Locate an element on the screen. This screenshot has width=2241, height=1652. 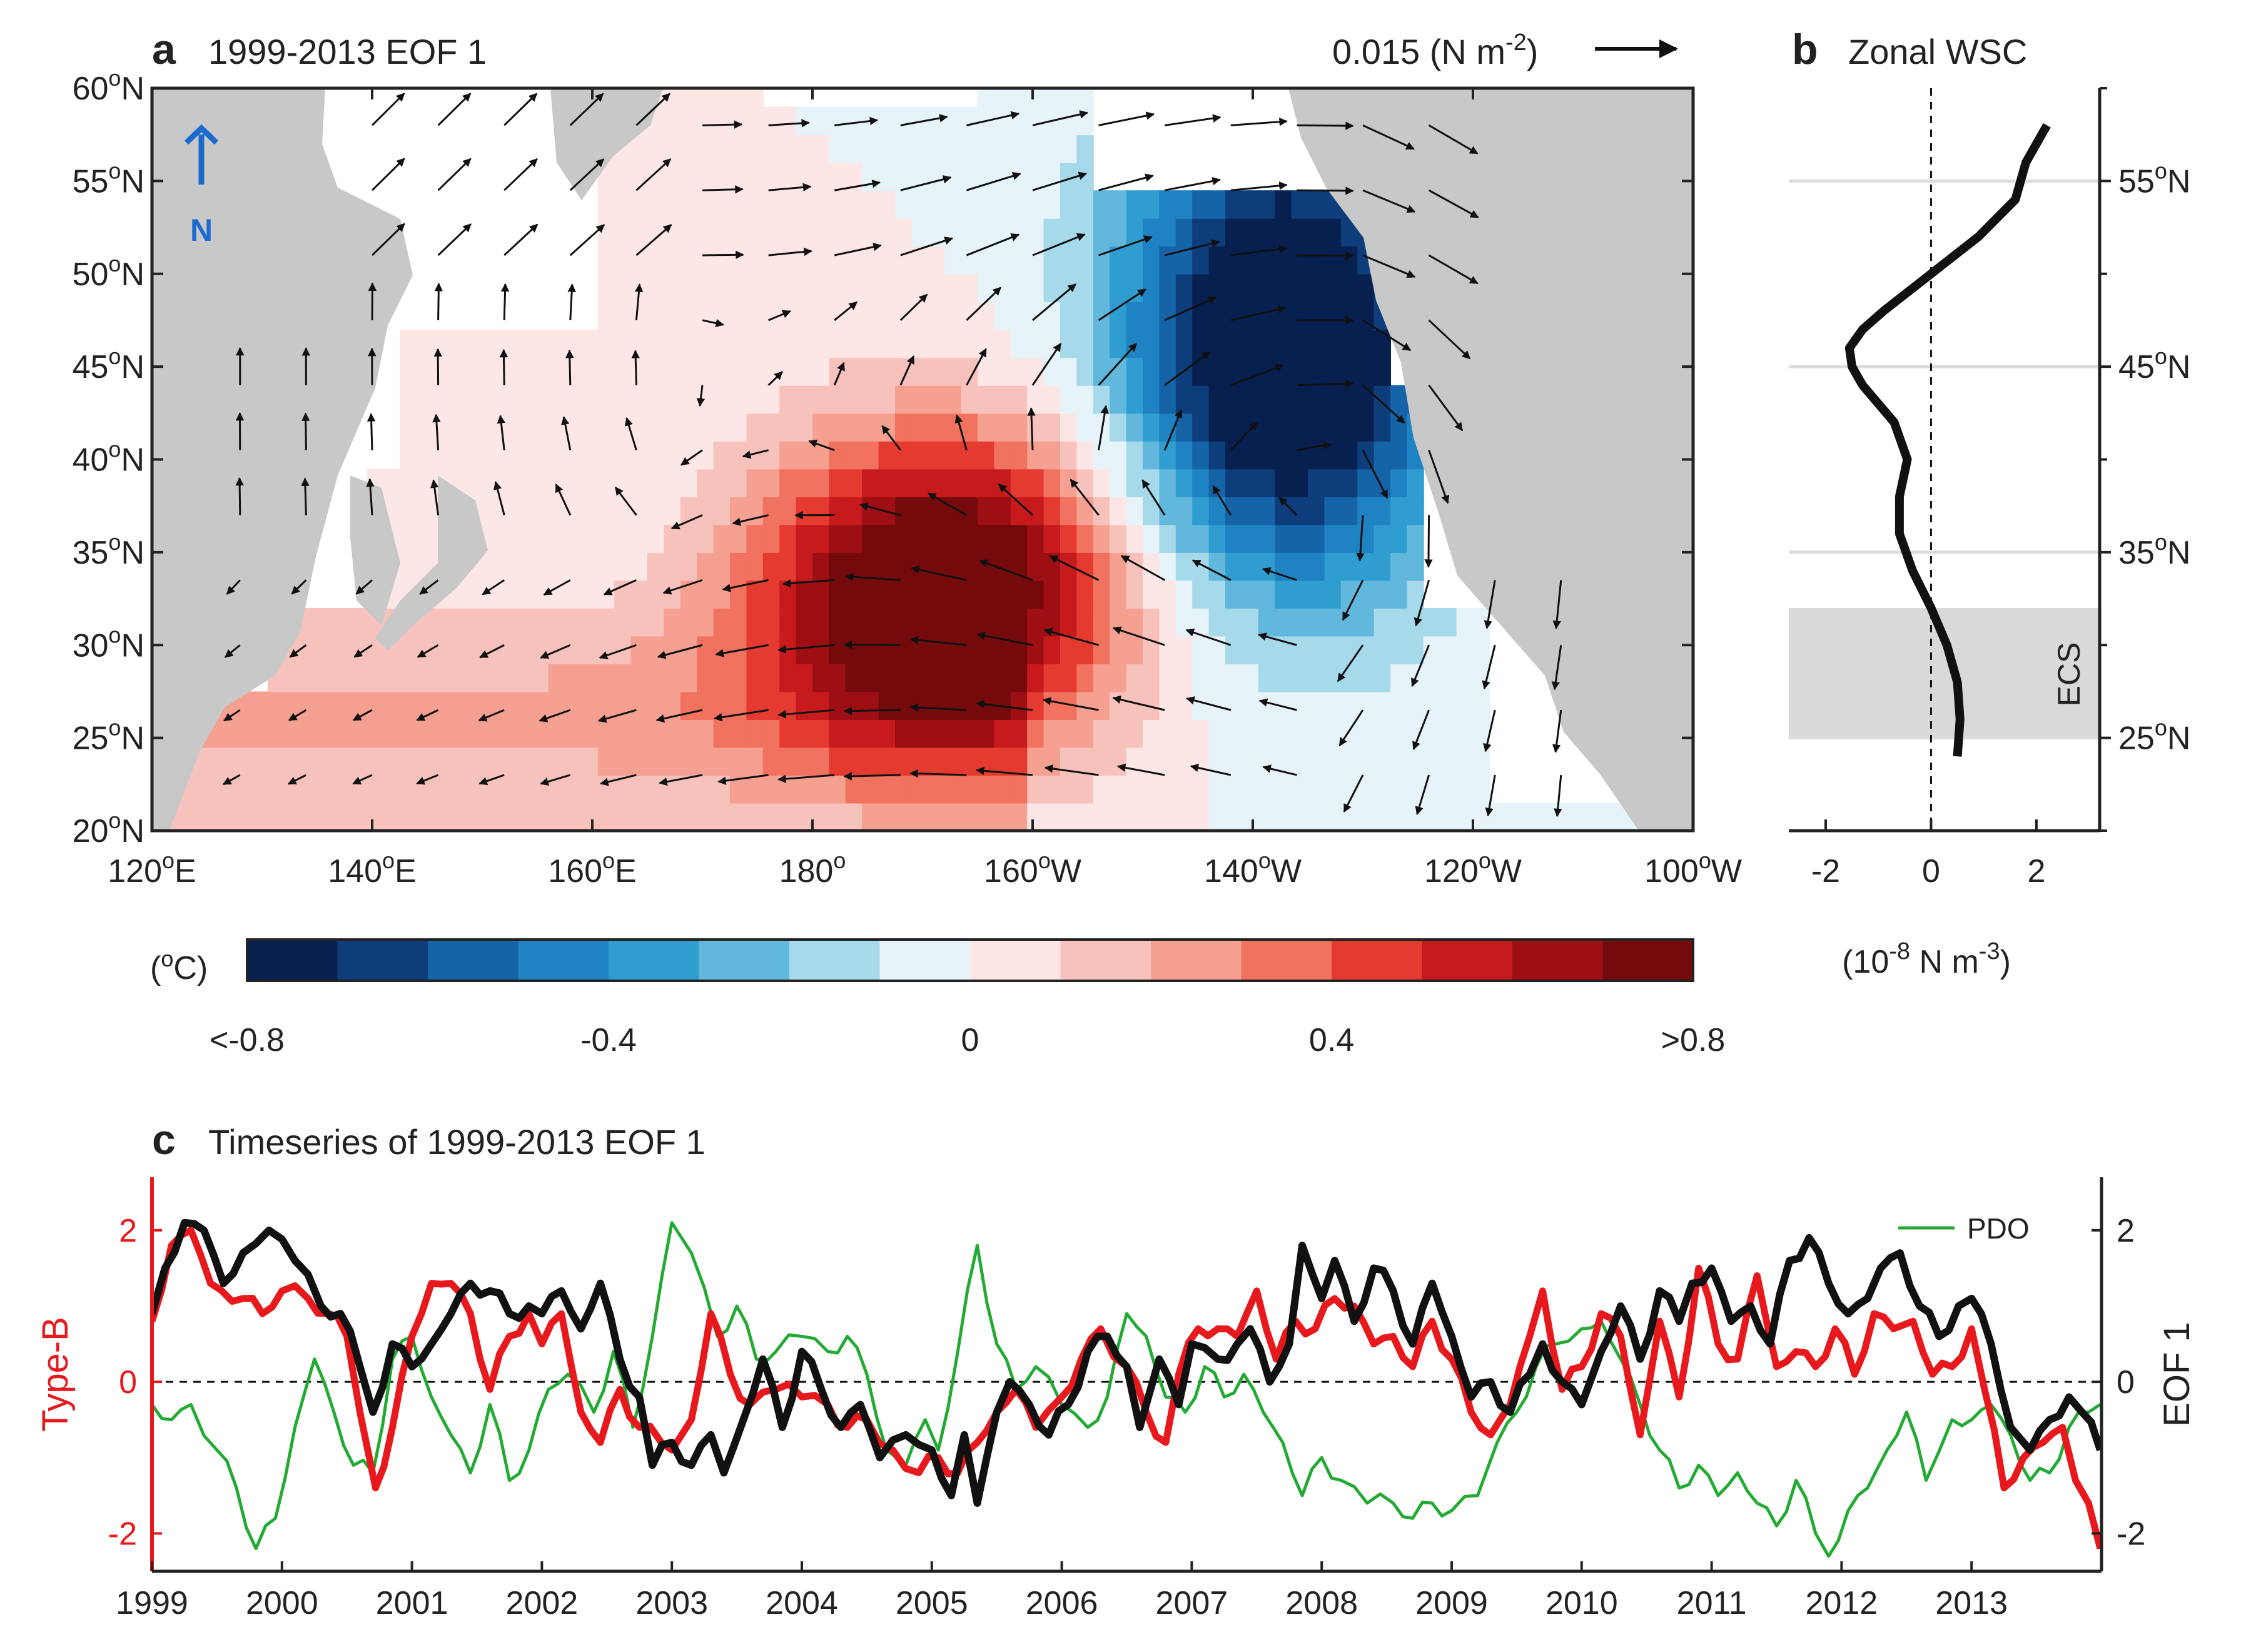
year-tick-label: 2003 is located at coordinates (671, 1603).